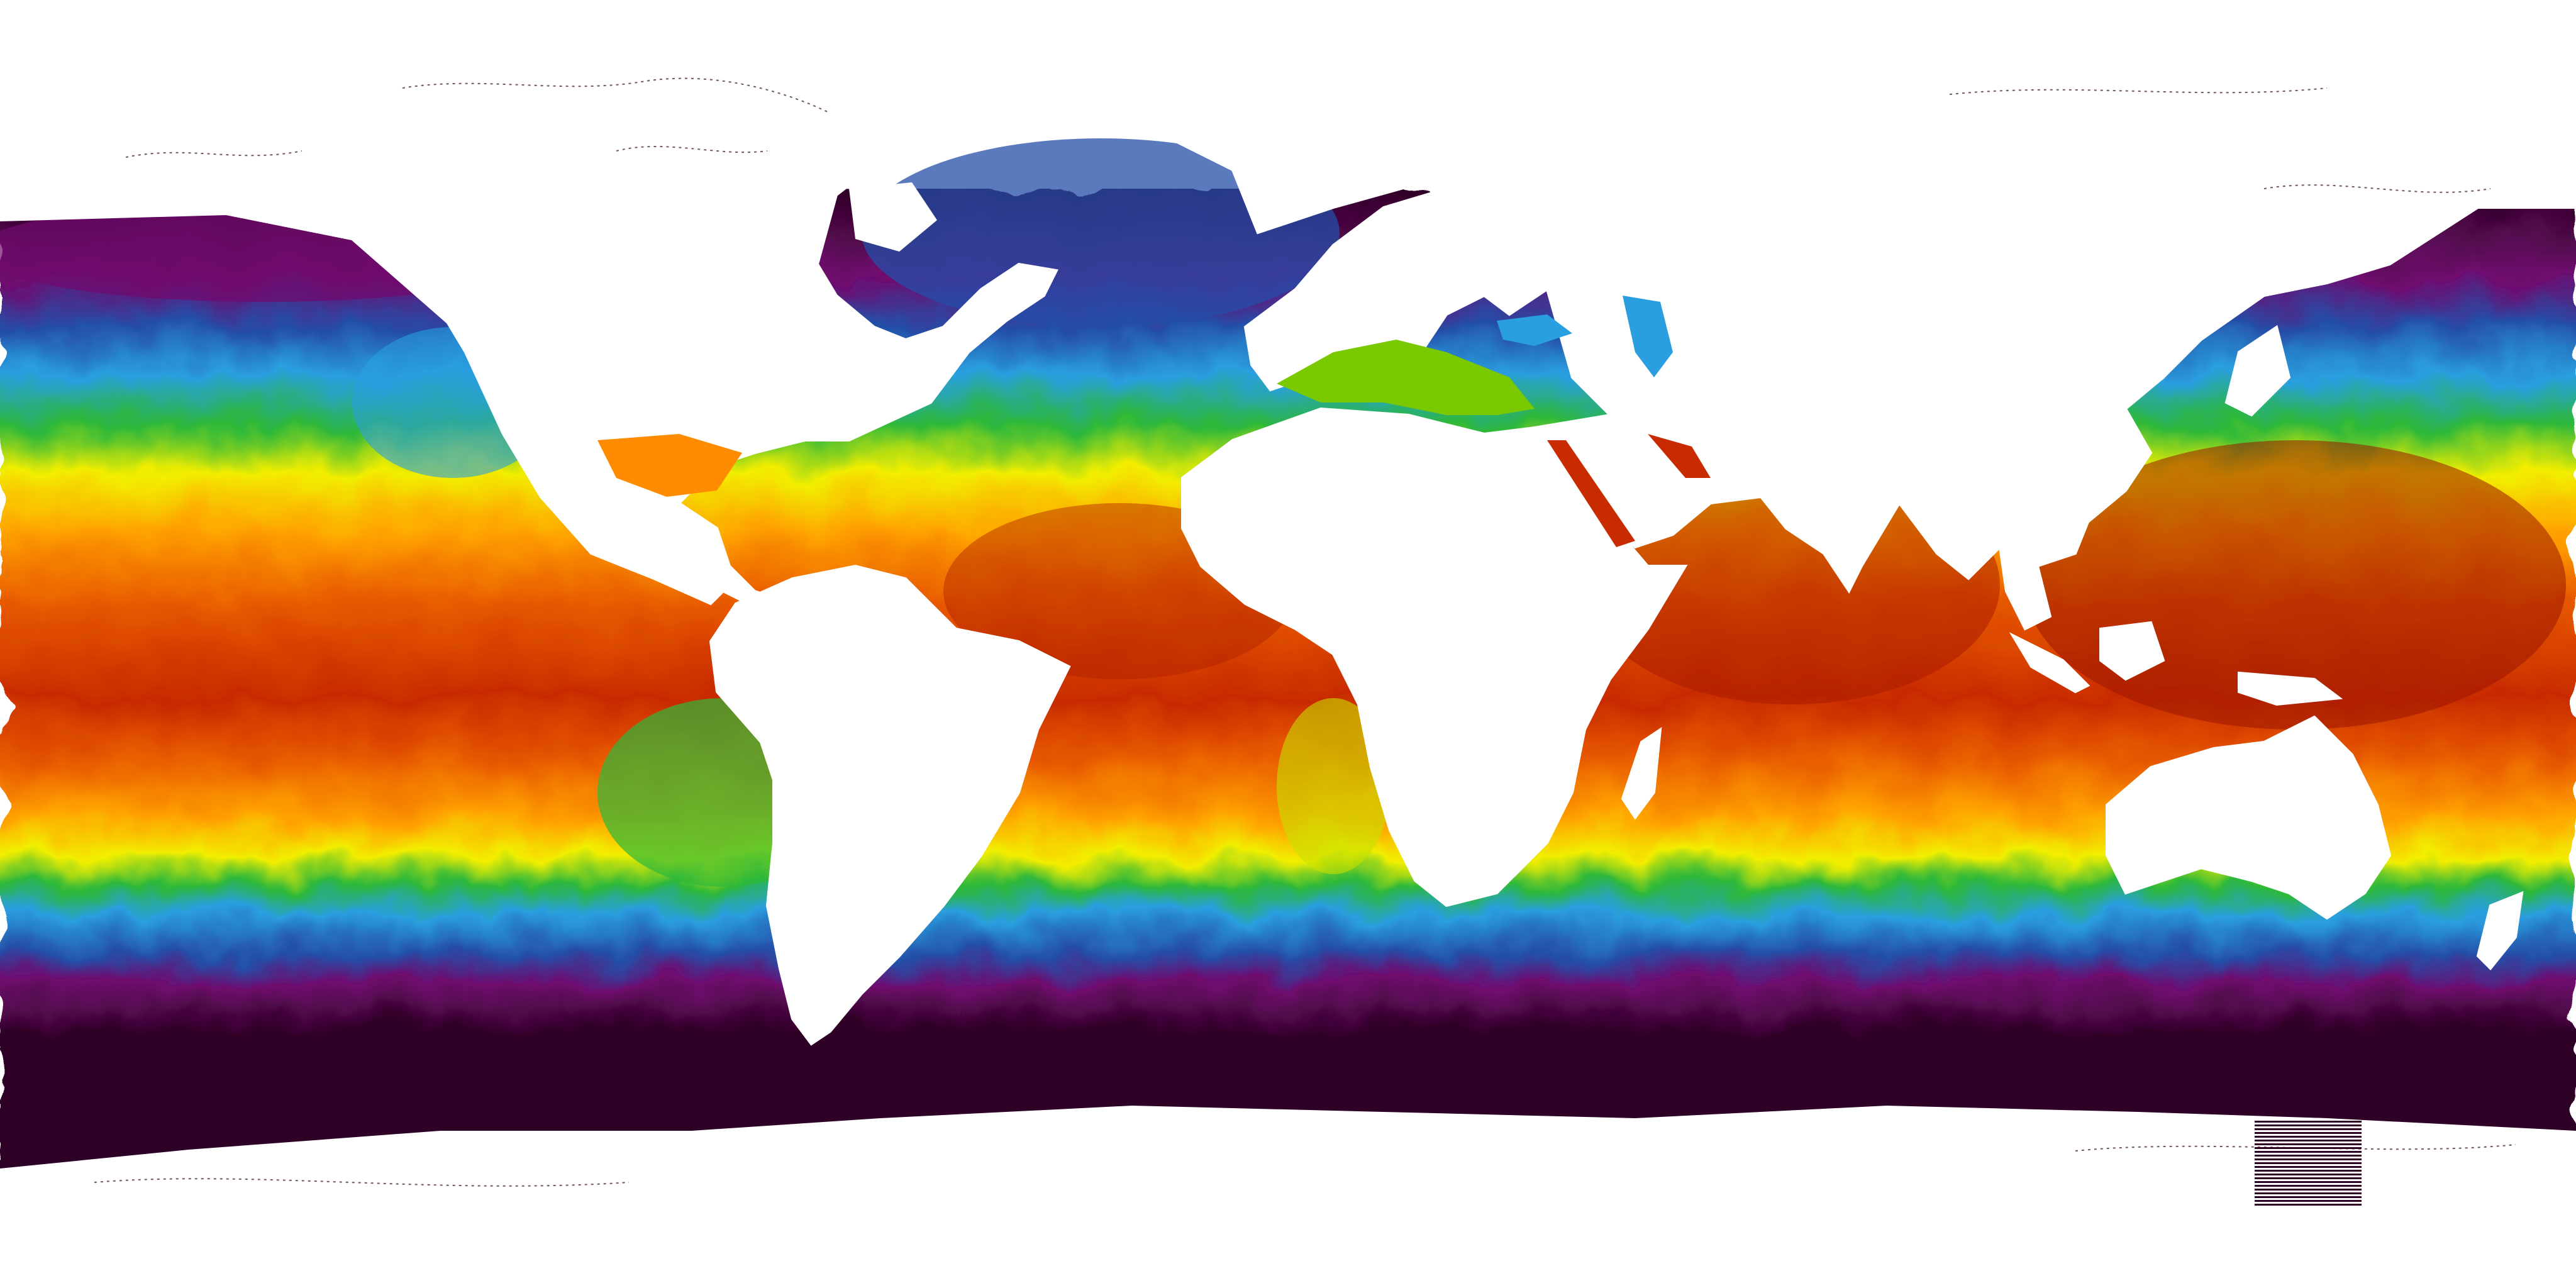  I want to click on new-guinea, so click(2290, 688).